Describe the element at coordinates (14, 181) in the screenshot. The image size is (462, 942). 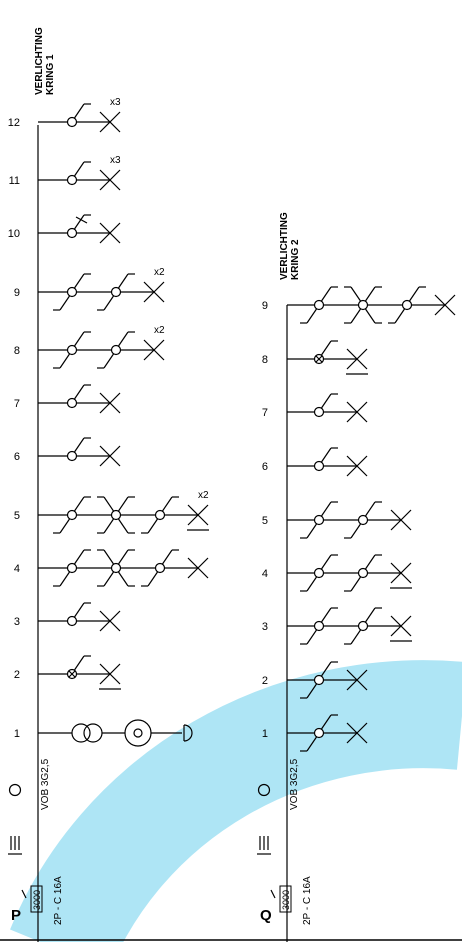
I see `row-number: 11` at that location.